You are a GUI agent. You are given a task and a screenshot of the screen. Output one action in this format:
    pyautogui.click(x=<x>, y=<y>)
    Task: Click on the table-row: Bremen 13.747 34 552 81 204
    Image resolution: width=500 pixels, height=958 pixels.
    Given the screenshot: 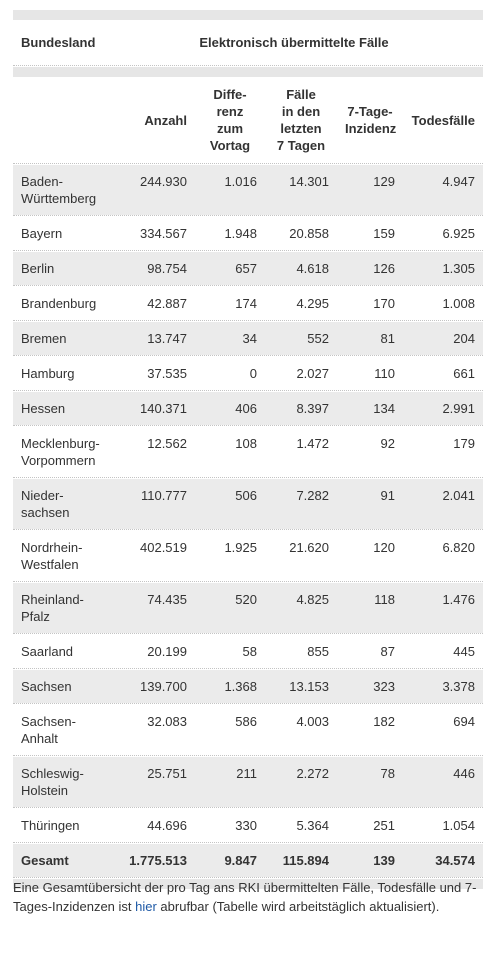 What is the action you would take?
    pyautogui.click(x=248, y=338)
    